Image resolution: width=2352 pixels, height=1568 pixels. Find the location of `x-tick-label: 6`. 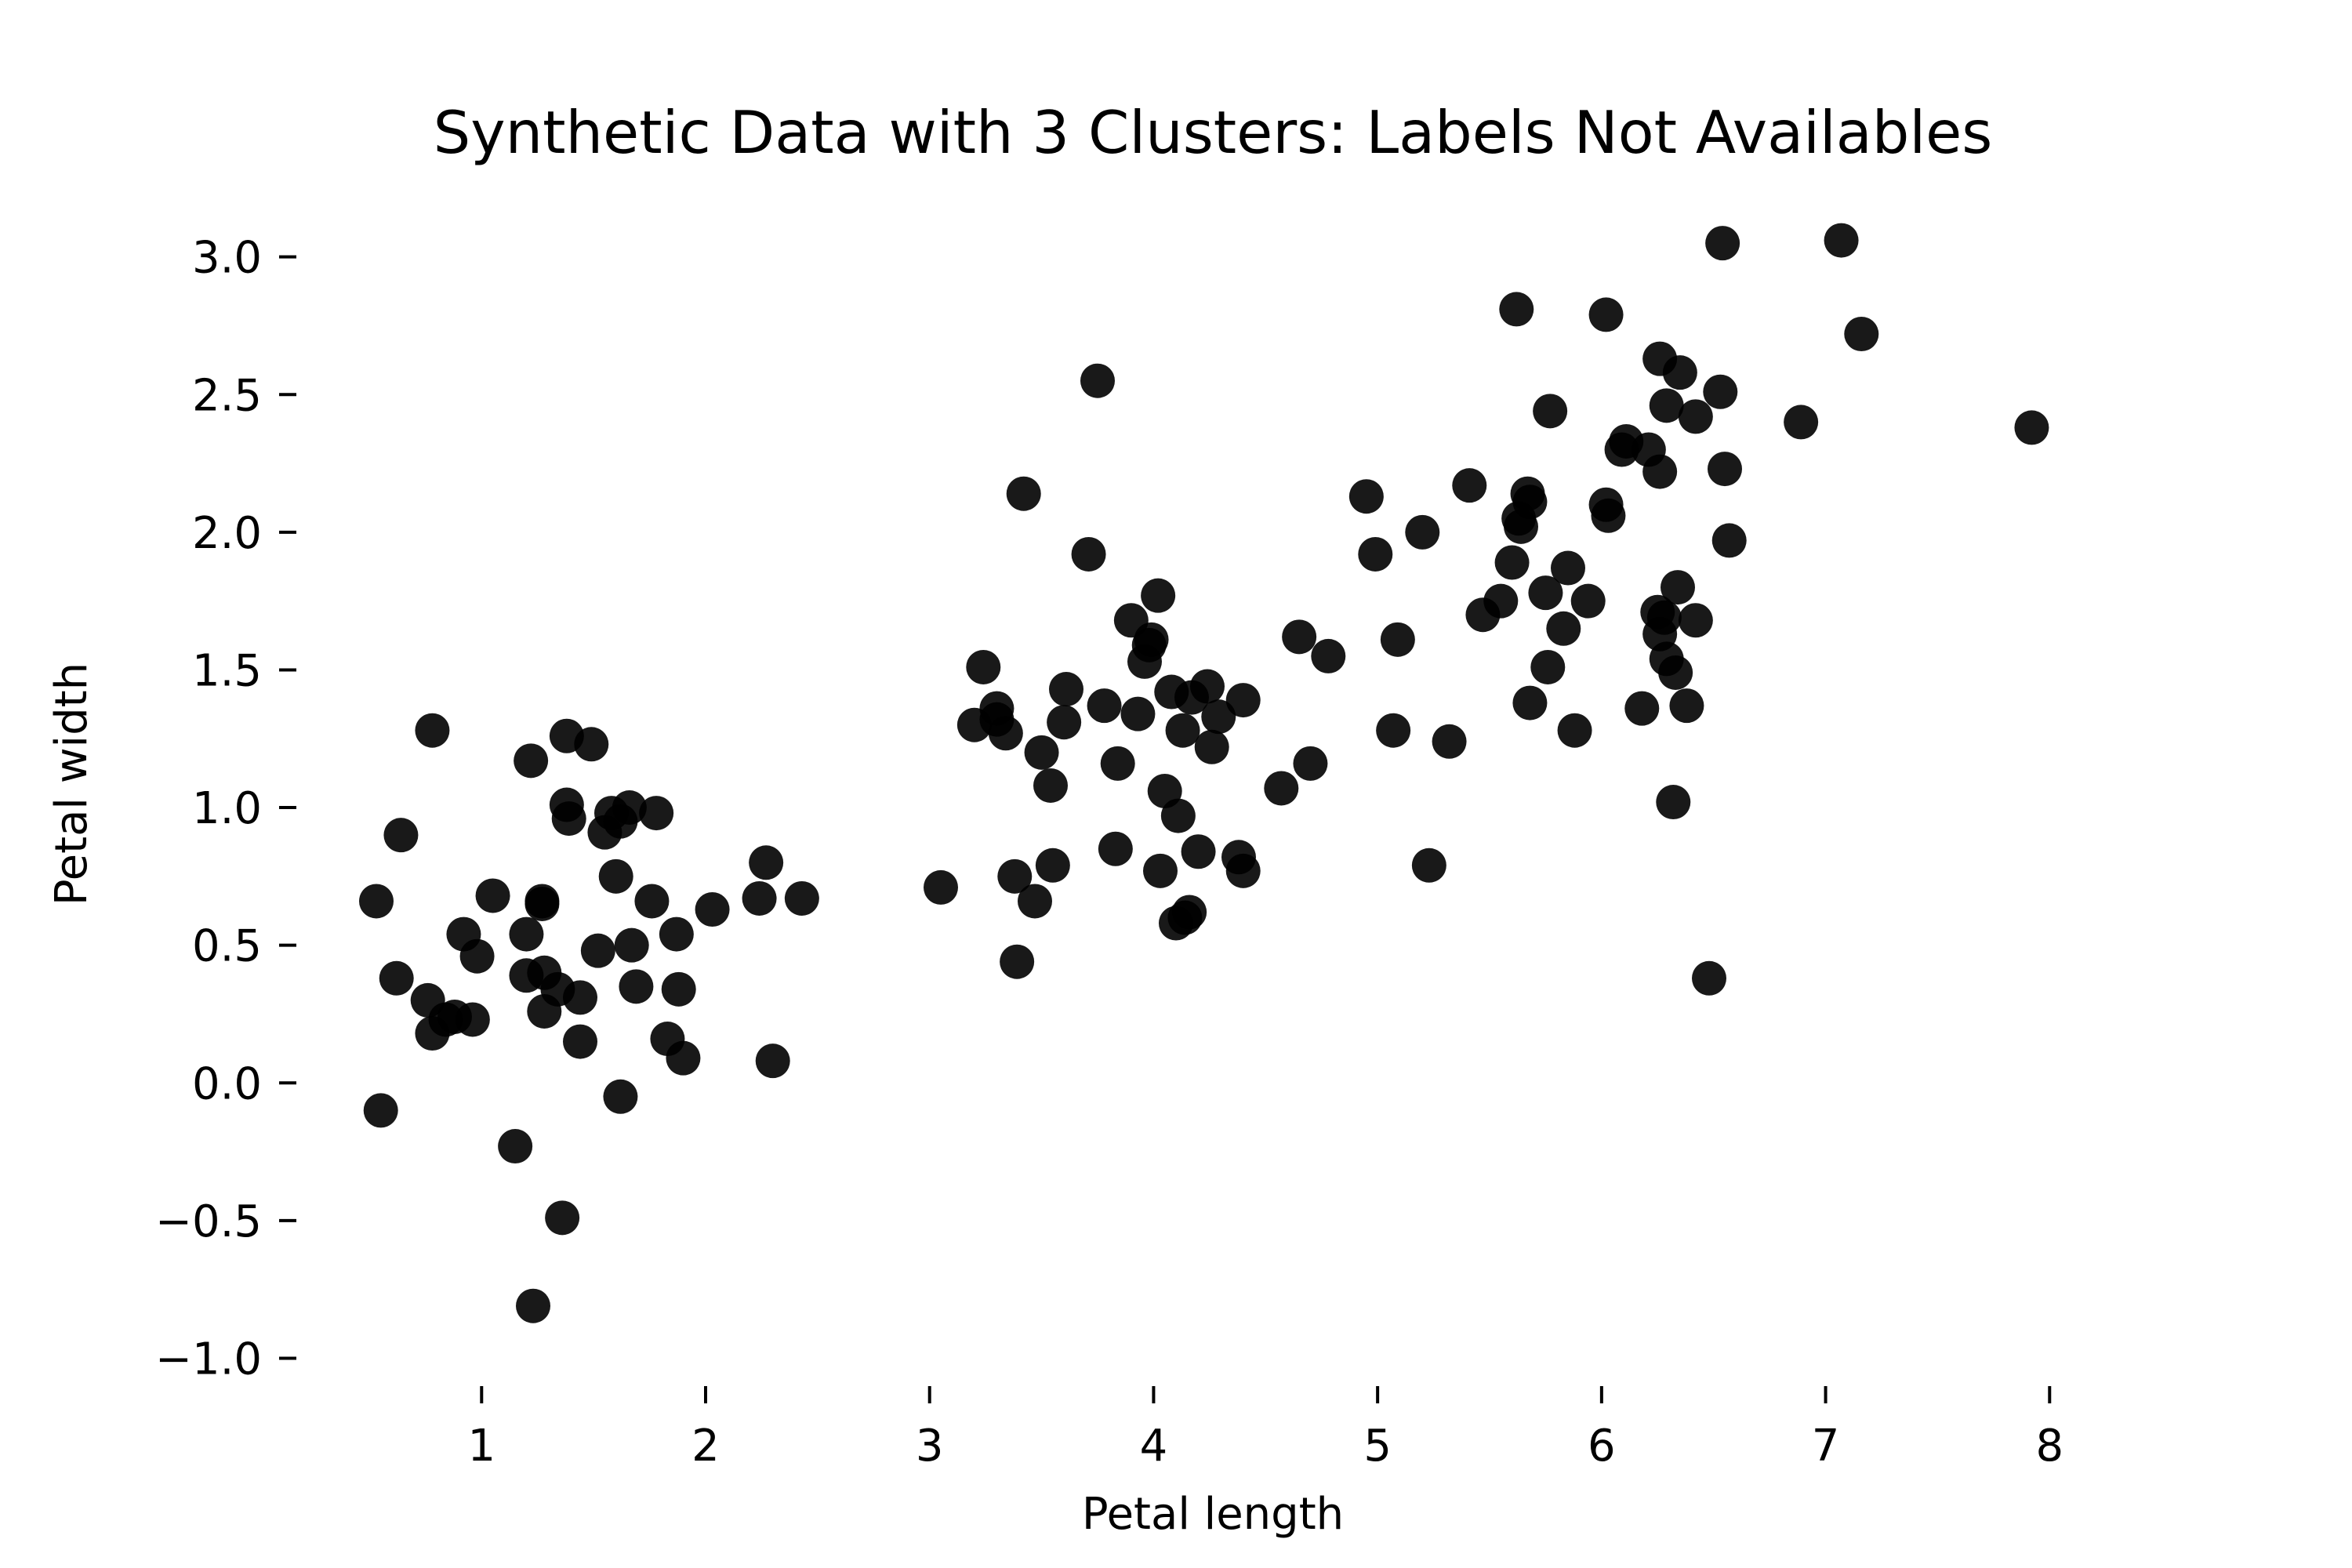

x-tick-label: 6 is located at coordinates (1602, 1446).